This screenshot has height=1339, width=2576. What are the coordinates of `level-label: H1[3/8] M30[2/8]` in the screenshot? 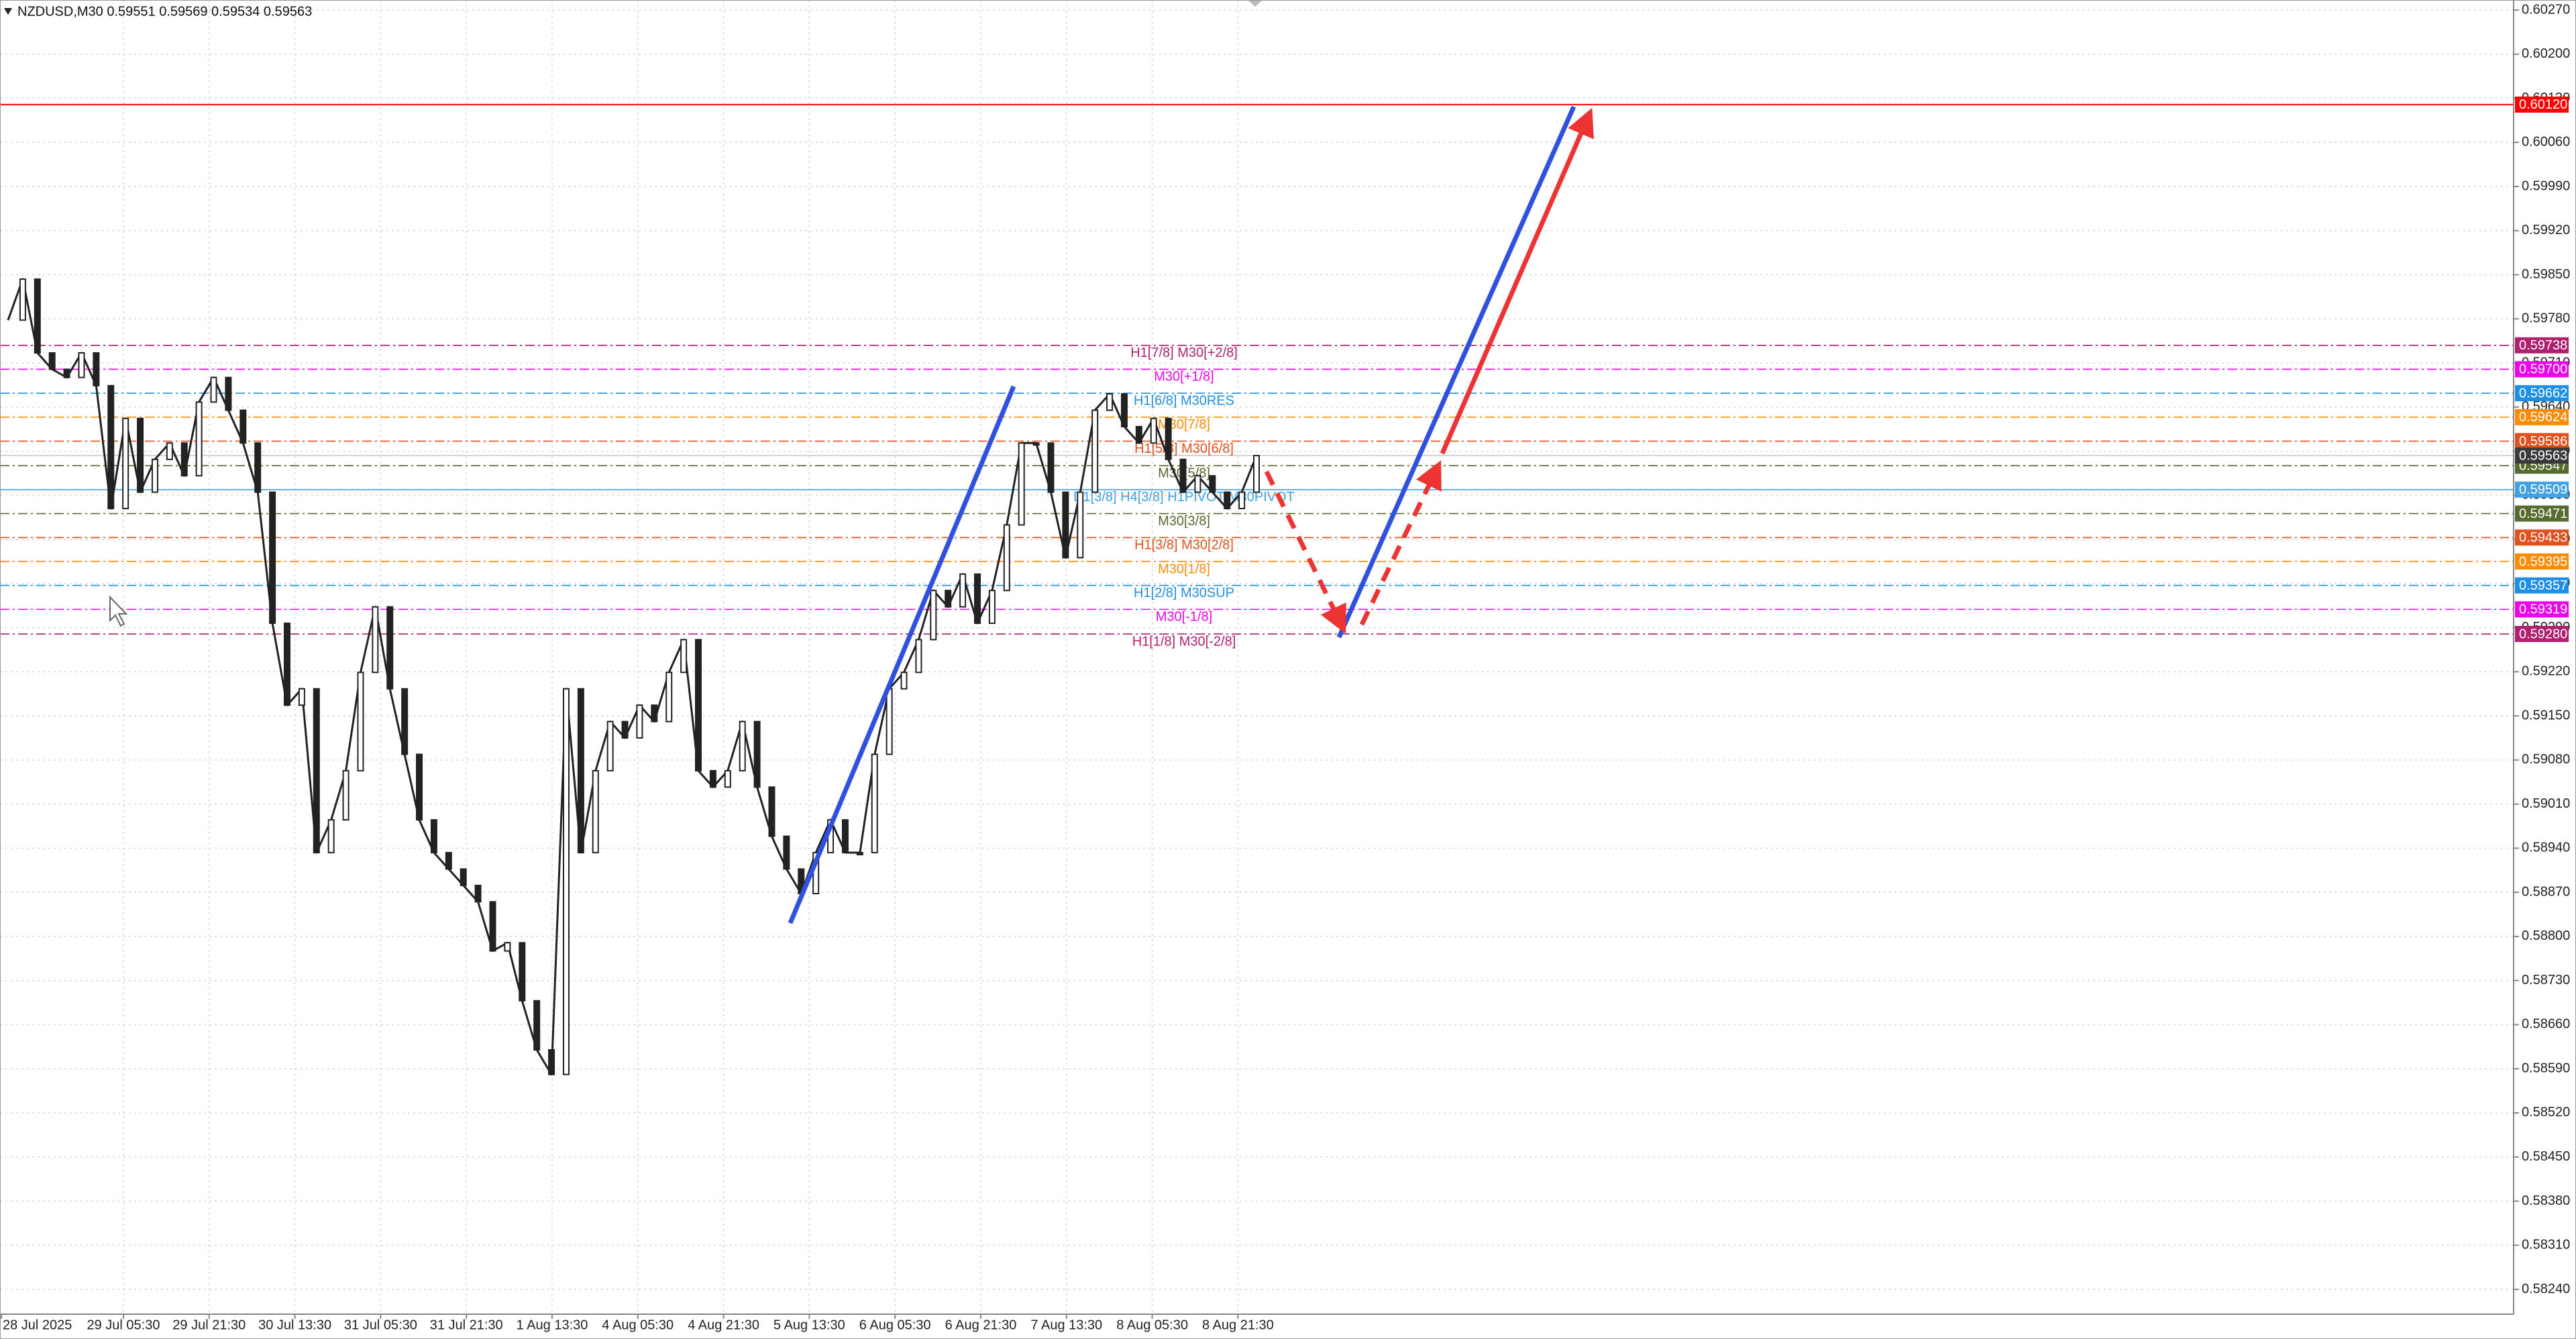 It's located at (1184, 545).